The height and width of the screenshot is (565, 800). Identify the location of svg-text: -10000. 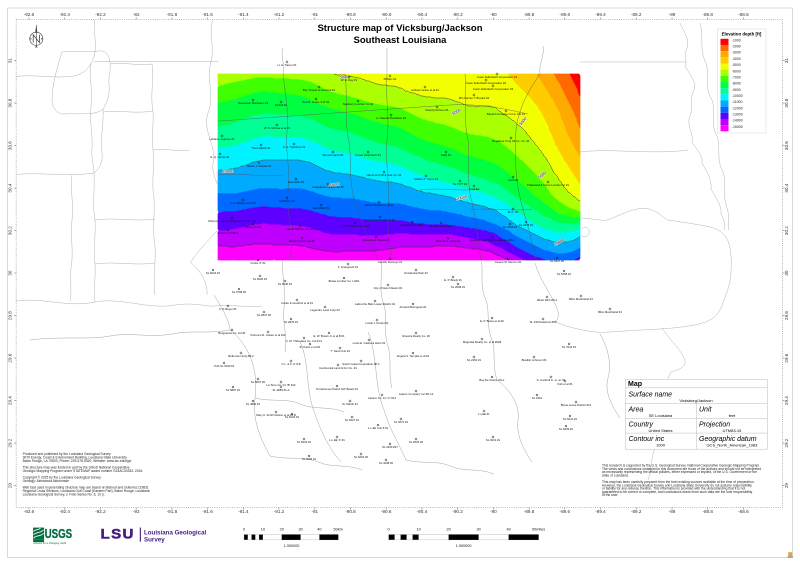
(737, 96).